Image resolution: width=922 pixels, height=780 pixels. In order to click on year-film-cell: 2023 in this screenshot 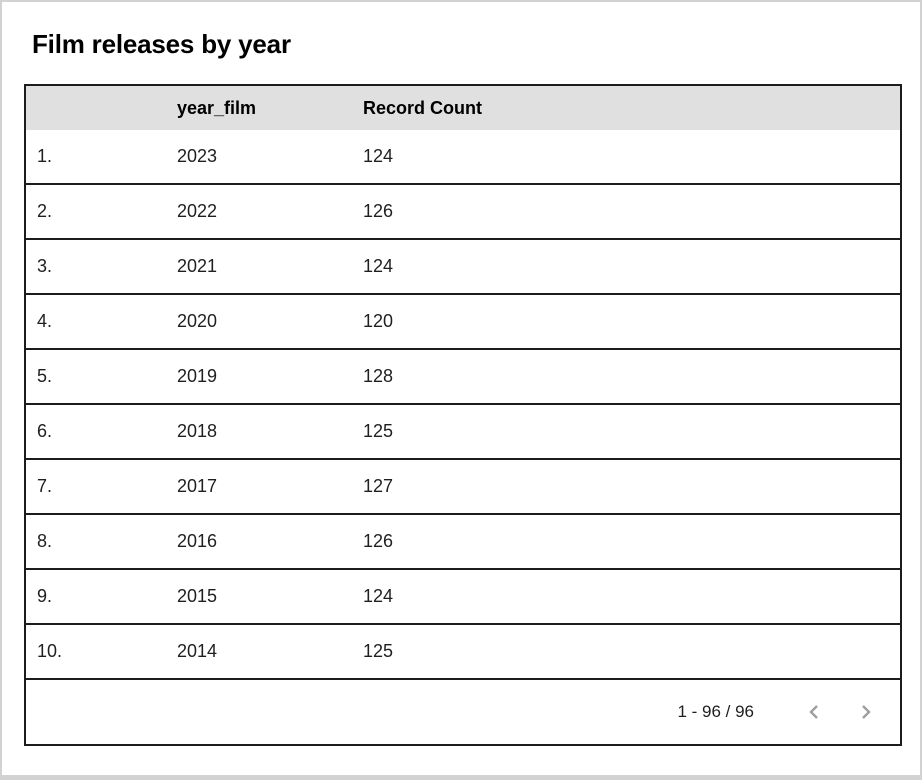, I will do `click(250, 157)`.